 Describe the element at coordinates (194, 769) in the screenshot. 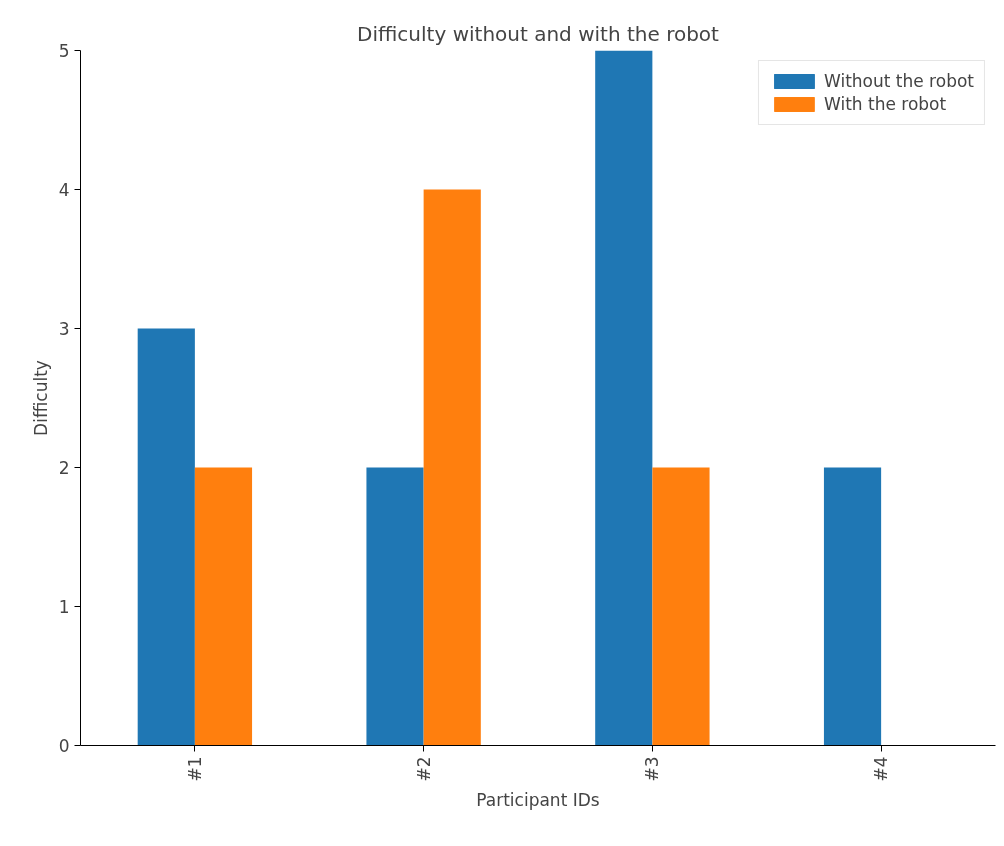

I see `x-tick-label: #1` at that location.